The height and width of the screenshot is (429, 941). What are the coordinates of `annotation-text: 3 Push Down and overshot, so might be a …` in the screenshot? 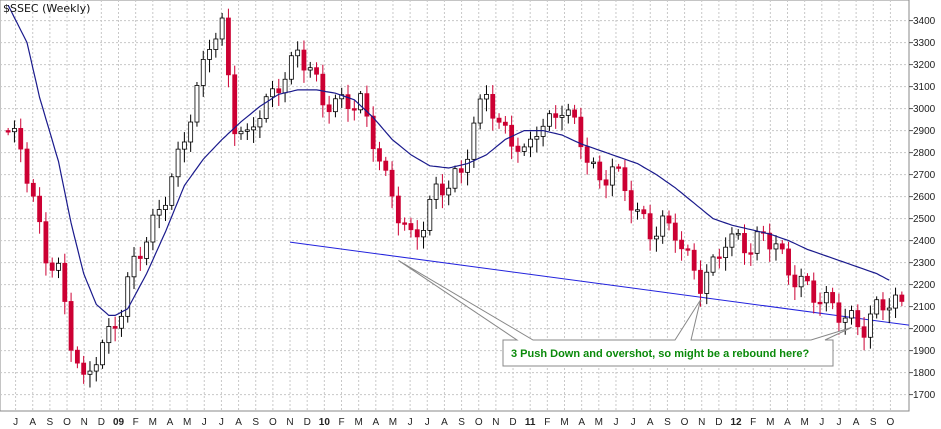 It's located at (660, 354).